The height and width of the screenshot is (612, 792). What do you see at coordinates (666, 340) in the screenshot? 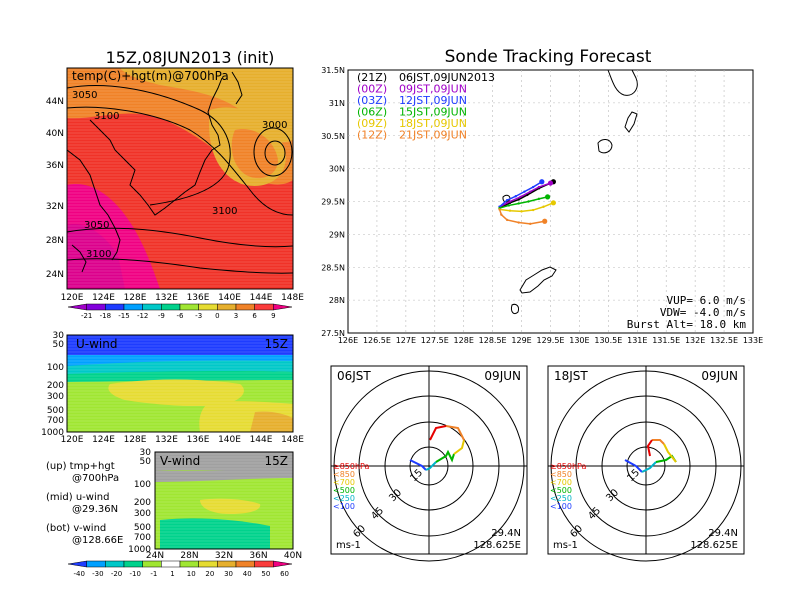
I see `lon-tick-label: 131.5E` at bounding box center [666, 340].